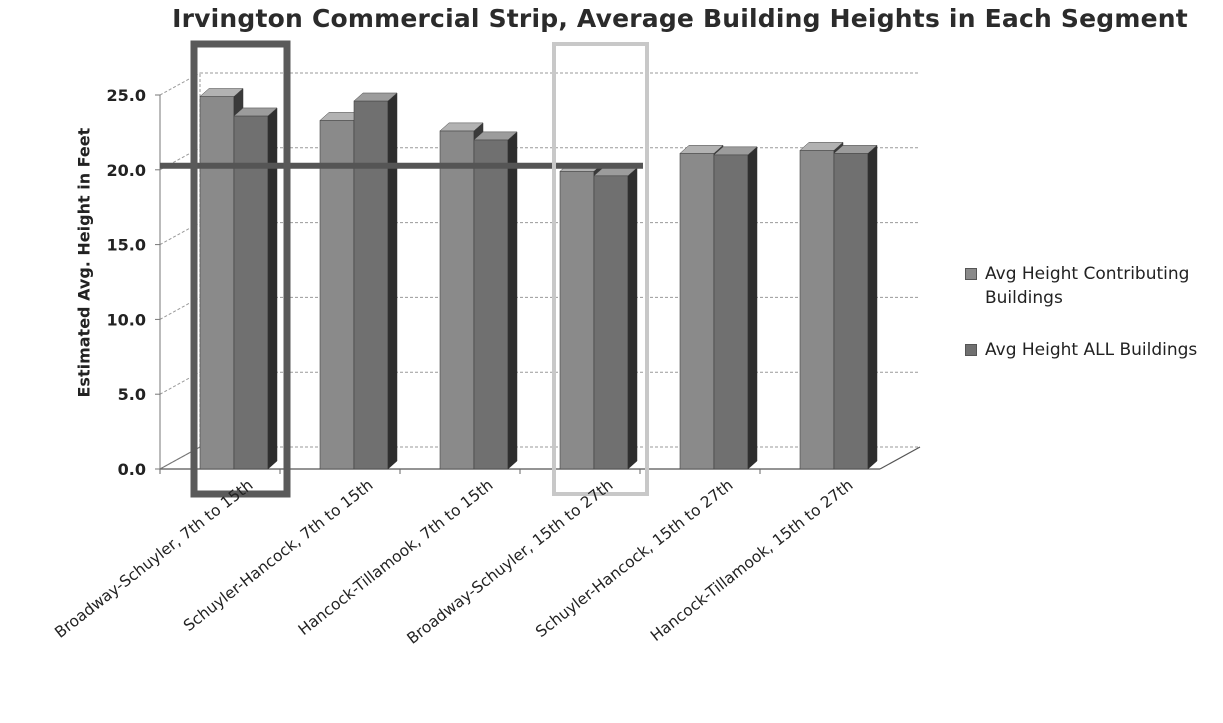 This screenshot has width=1223, height=723. I want to click on legend-label-all: Avg Height ALL Buildings, so click(1091, 350).